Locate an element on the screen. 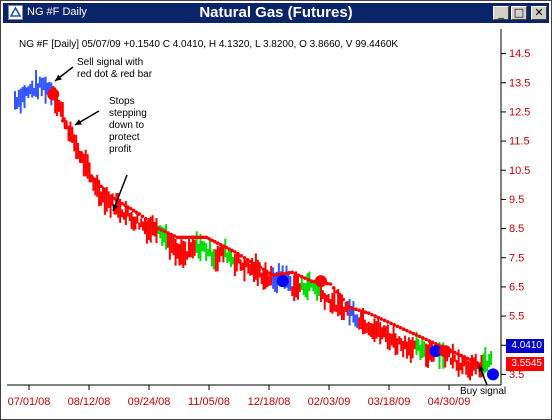  maximize-button: □ is located at coordinates (519, 13).